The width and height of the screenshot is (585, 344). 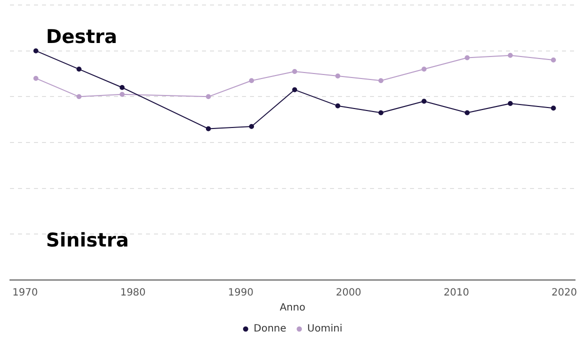 I want to click on x-tick-label: 2000, so click(x=349, y=293).